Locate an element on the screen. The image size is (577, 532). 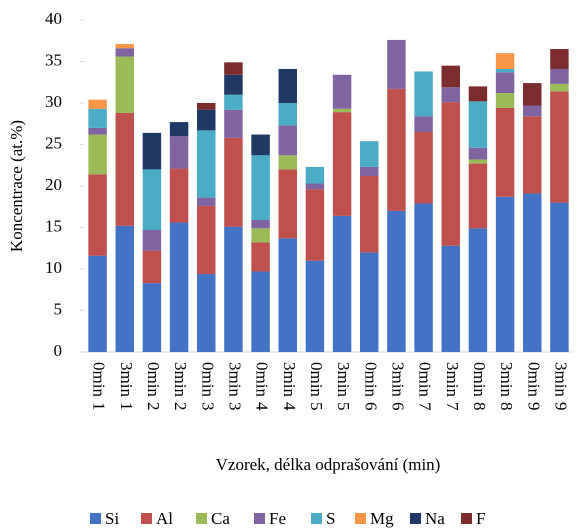
legend-label: Mg is located at coordinates (382, 518).